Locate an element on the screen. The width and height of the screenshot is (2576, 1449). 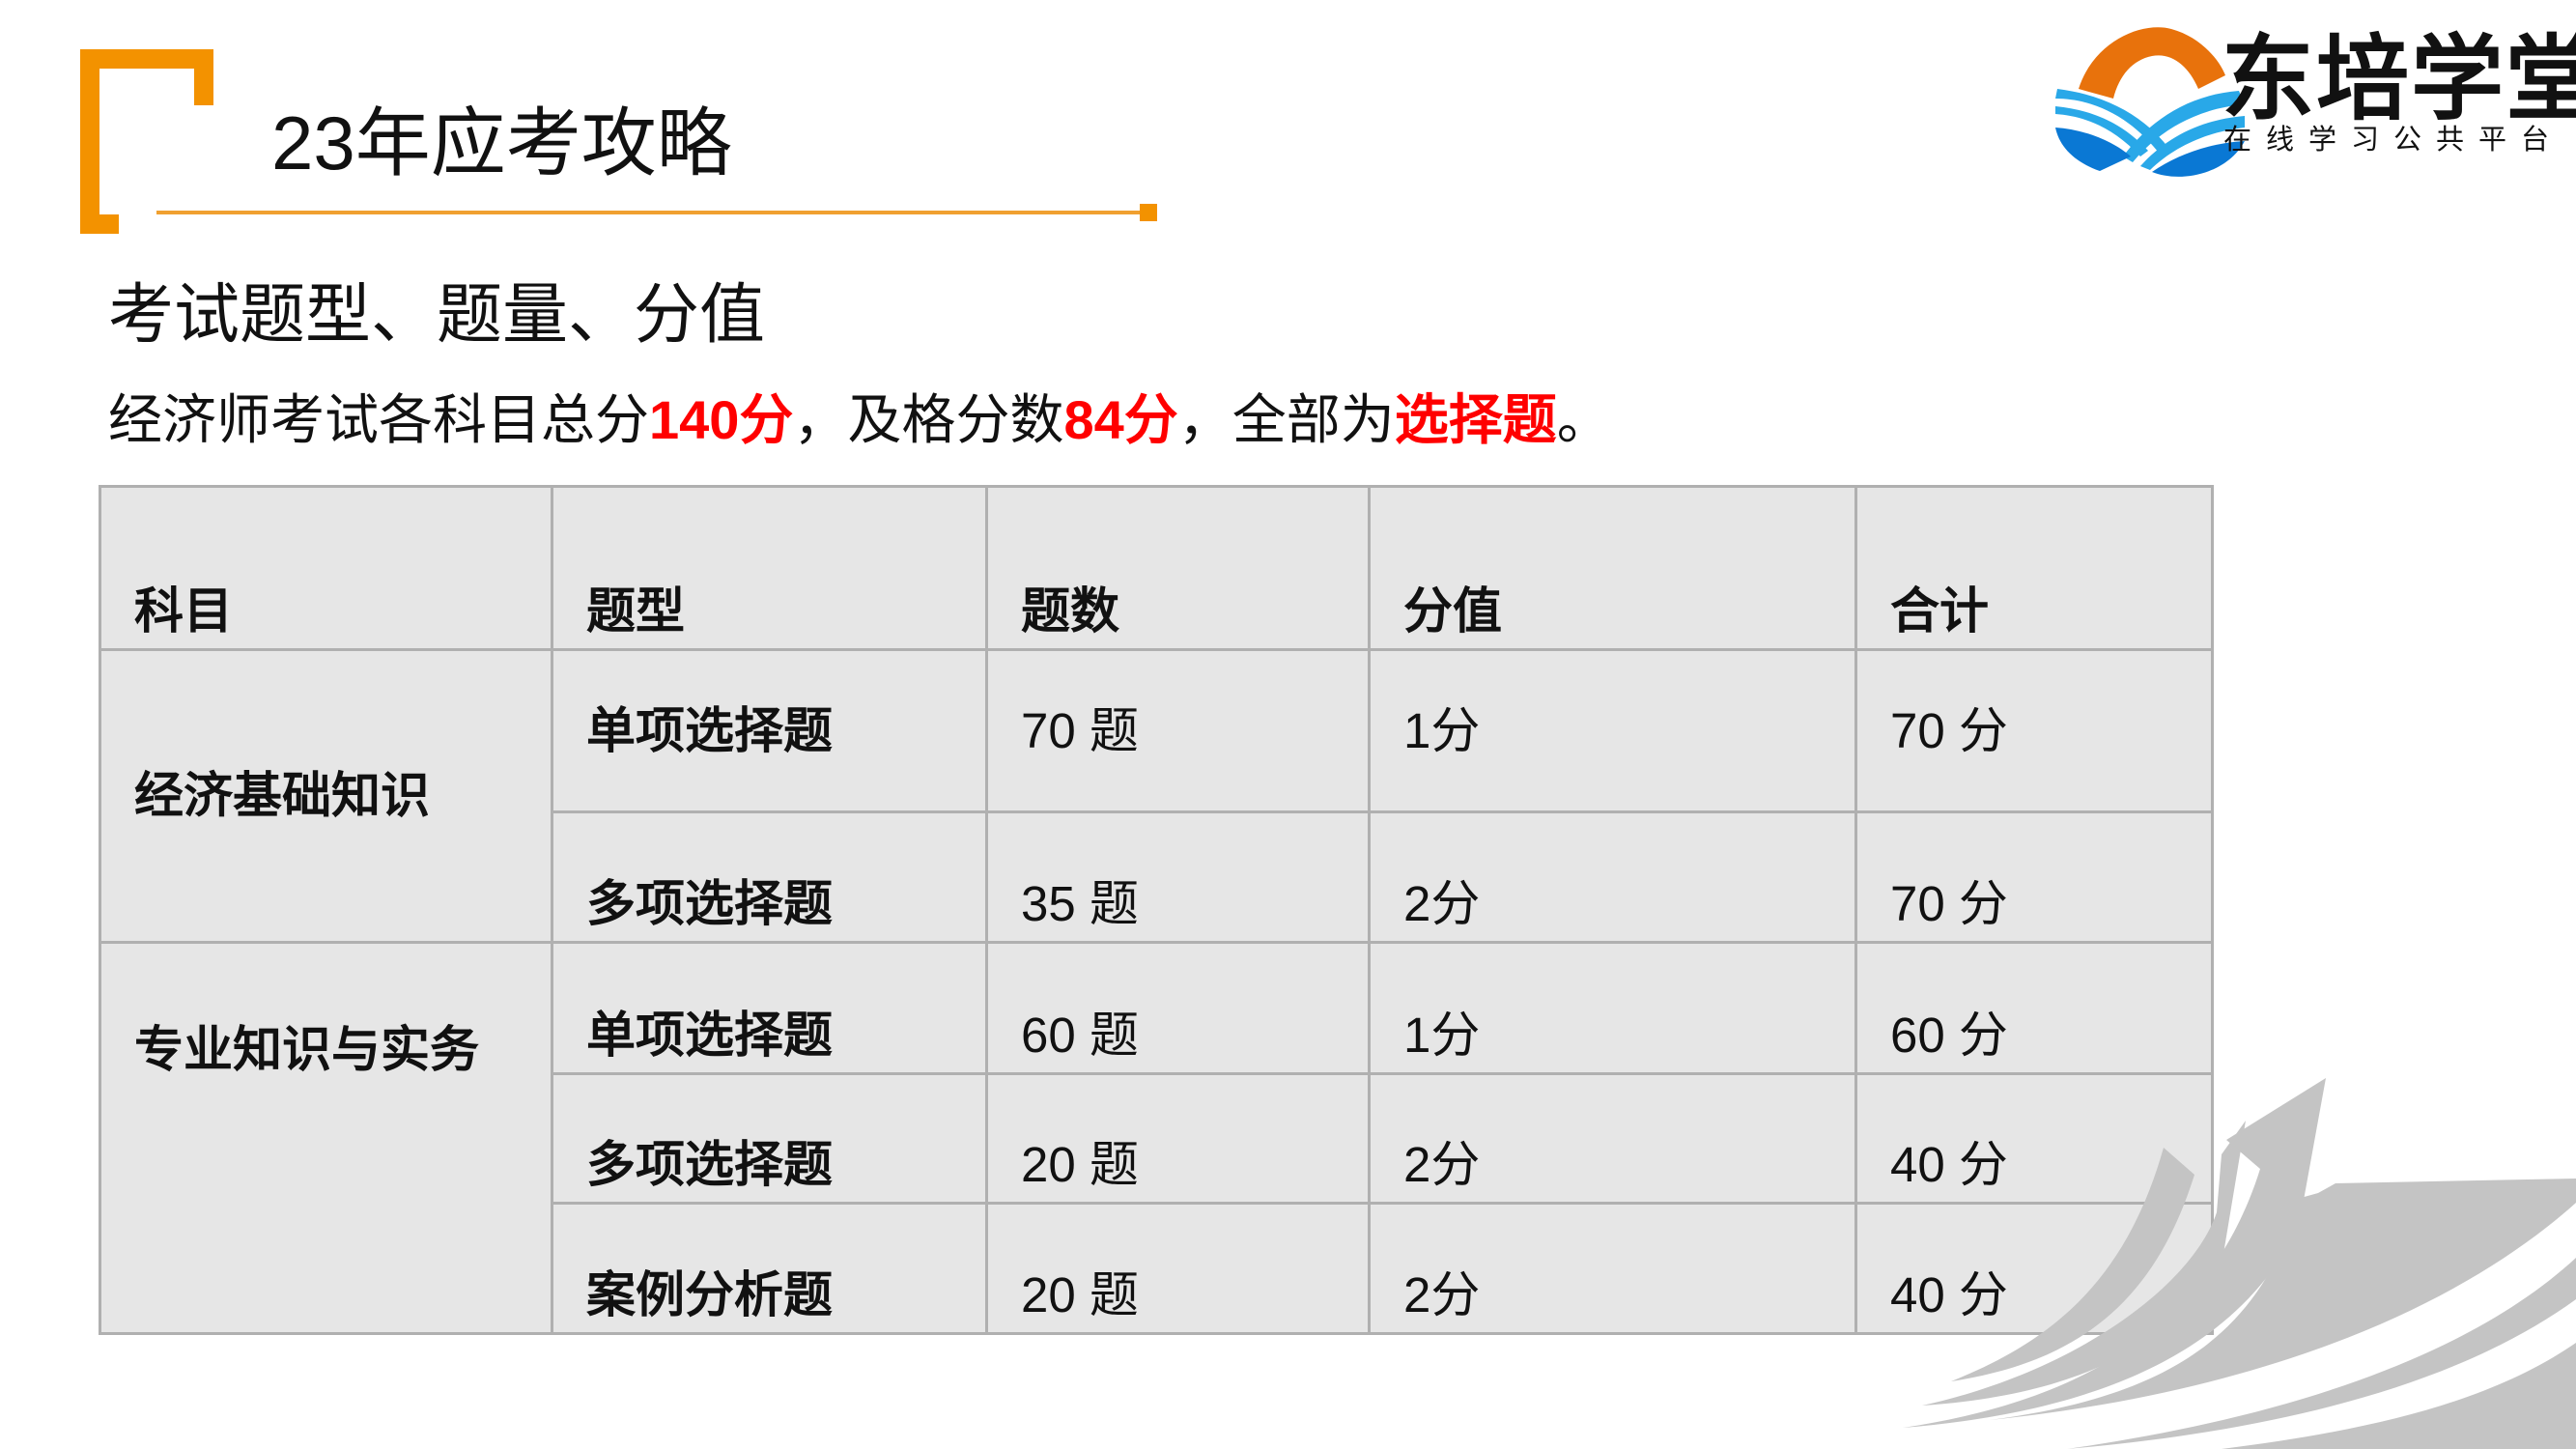
count-cell: 70 题 is located at coordinates (1178, 730).